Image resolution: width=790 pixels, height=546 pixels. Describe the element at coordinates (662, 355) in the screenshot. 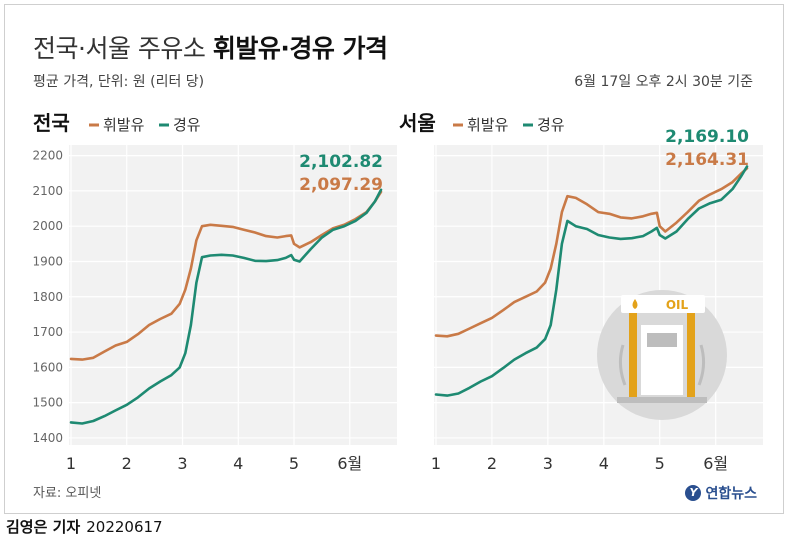

I see `gas-station-icon: OIL` at that location.